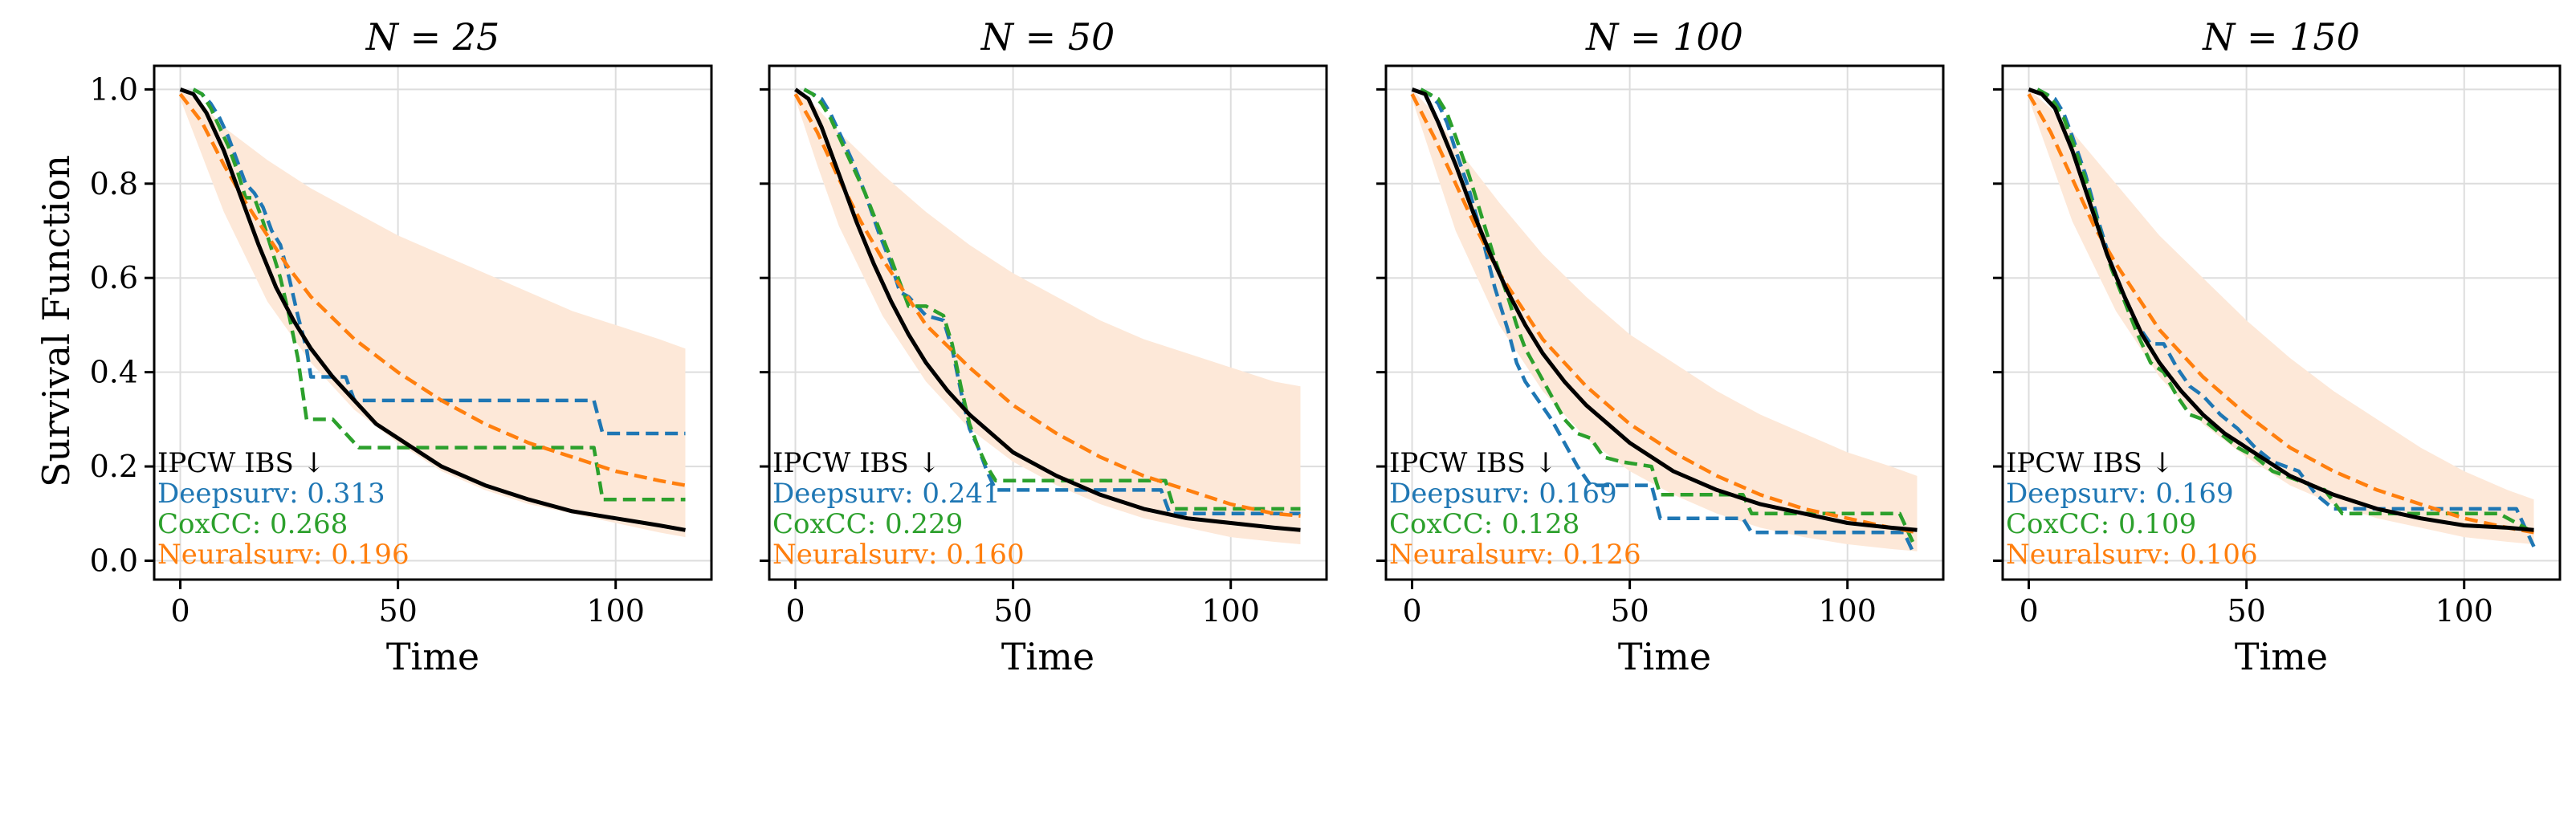  Describe the element at coordinates (114, 183) in the screenshot. I see `y-tick-label: 0.8` at that location.